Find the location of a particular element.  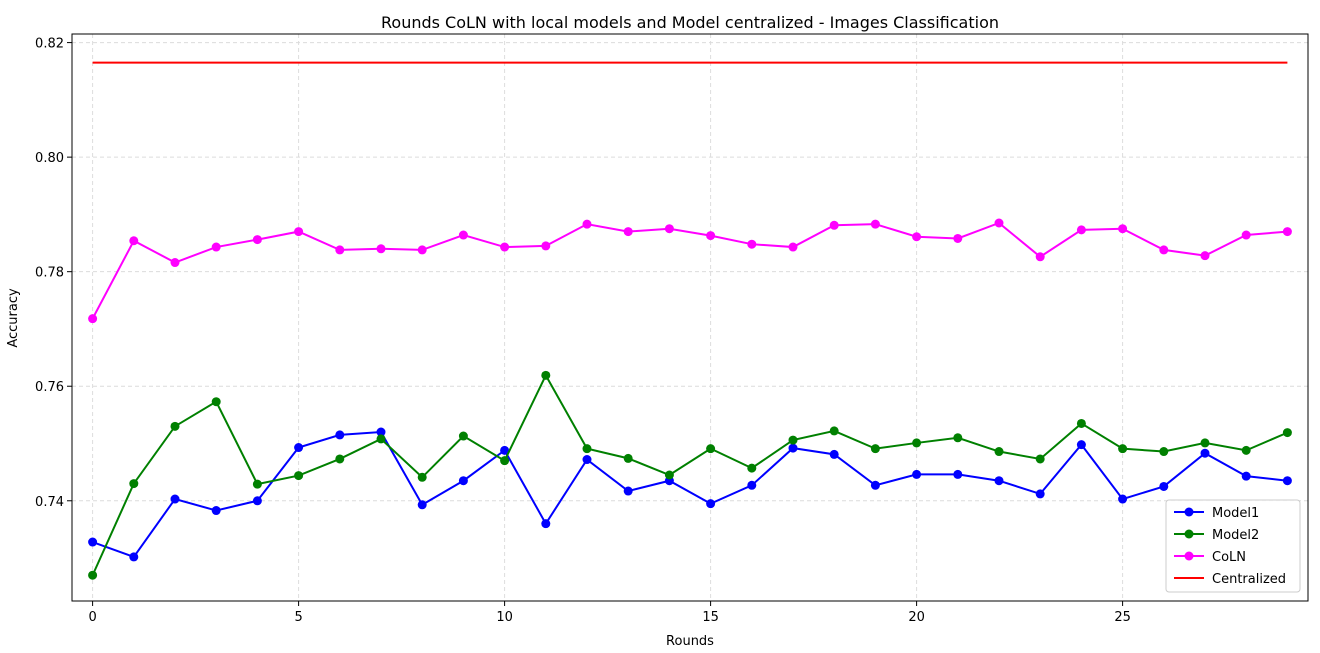

legend-marker-model1 is located at coordinates (1189, 512).